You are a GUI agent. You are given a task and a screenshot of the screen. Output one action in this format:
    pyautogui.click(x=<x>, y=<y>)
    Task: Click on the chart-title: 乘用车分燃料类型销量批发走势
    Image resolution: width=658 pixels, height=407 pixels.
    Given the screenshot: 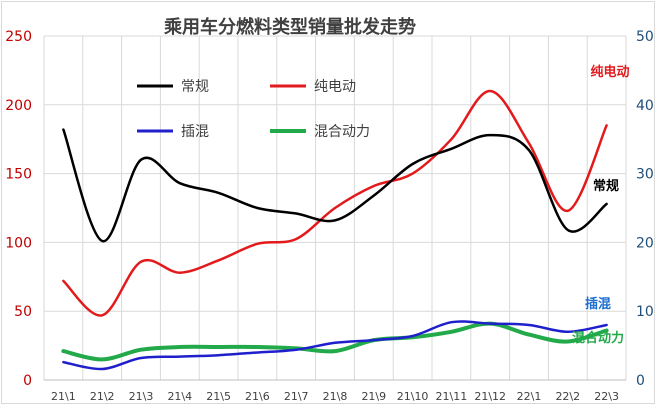 What is the action you would take?
    pyautogui.click(x=289, y=27)
    